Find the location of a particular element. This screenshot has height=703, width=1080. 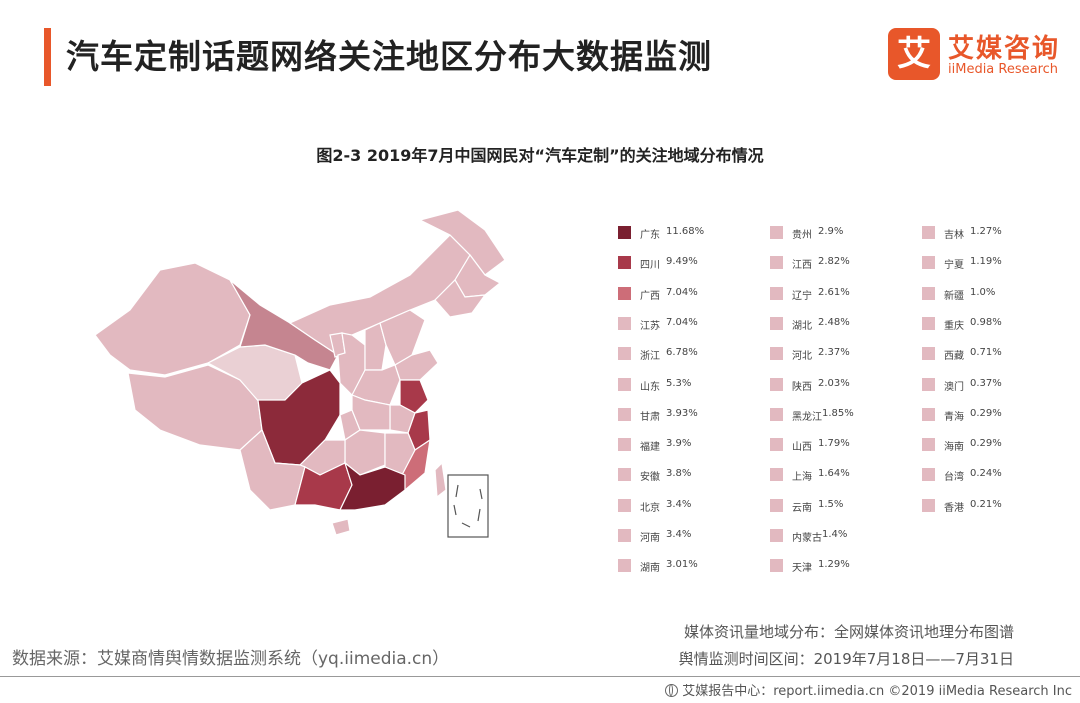

region-hainan is located at coordinates (341, 527).